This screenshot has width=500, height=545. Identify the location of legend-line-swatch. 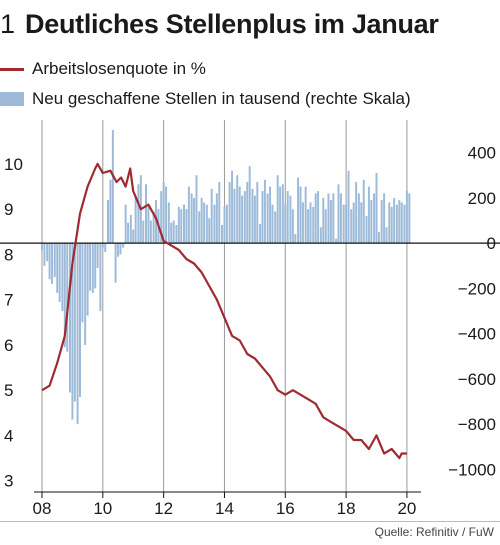
(12, 69).